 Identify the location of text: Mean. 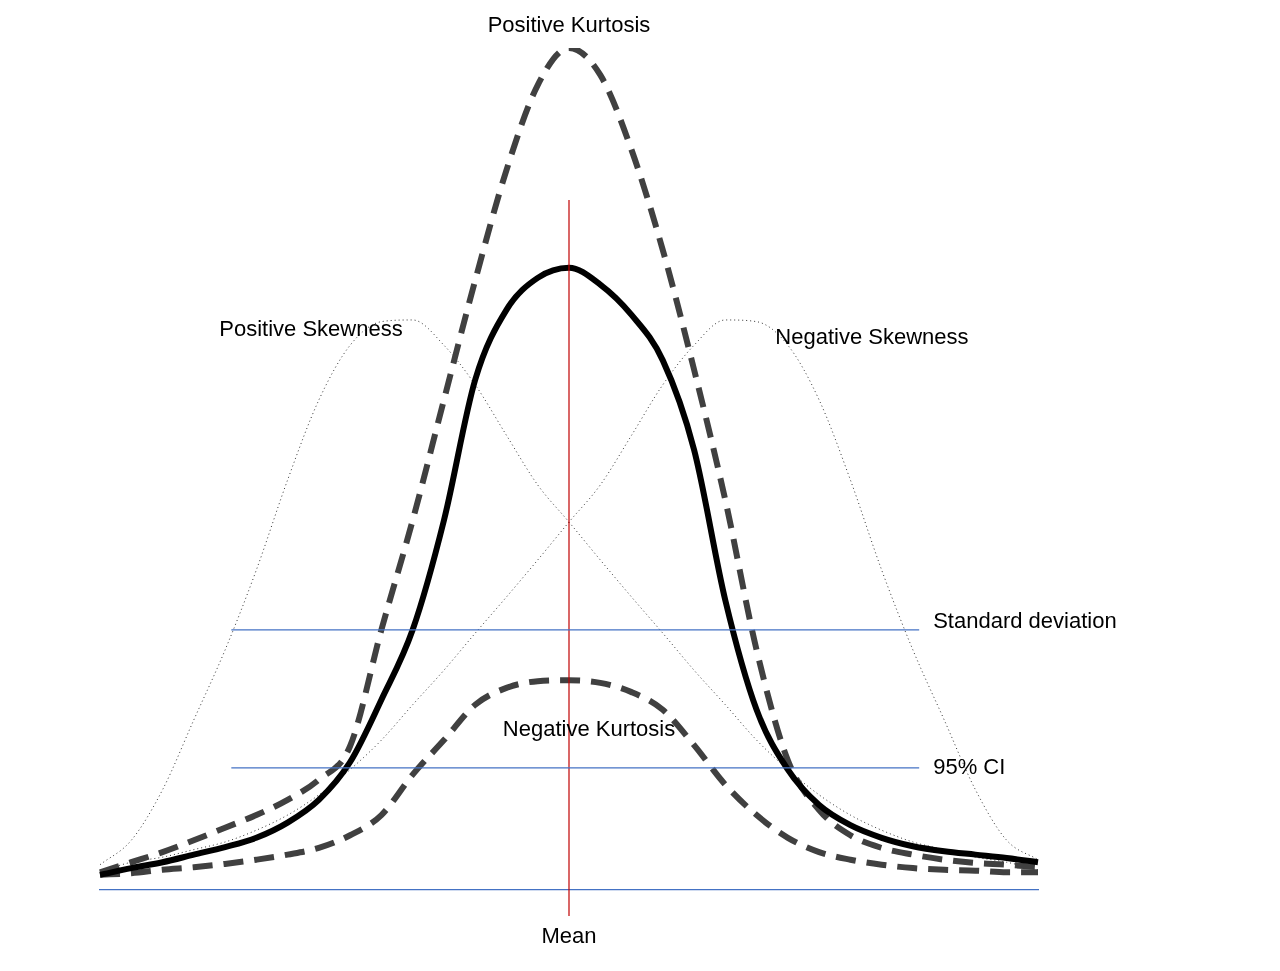
(569, 936).